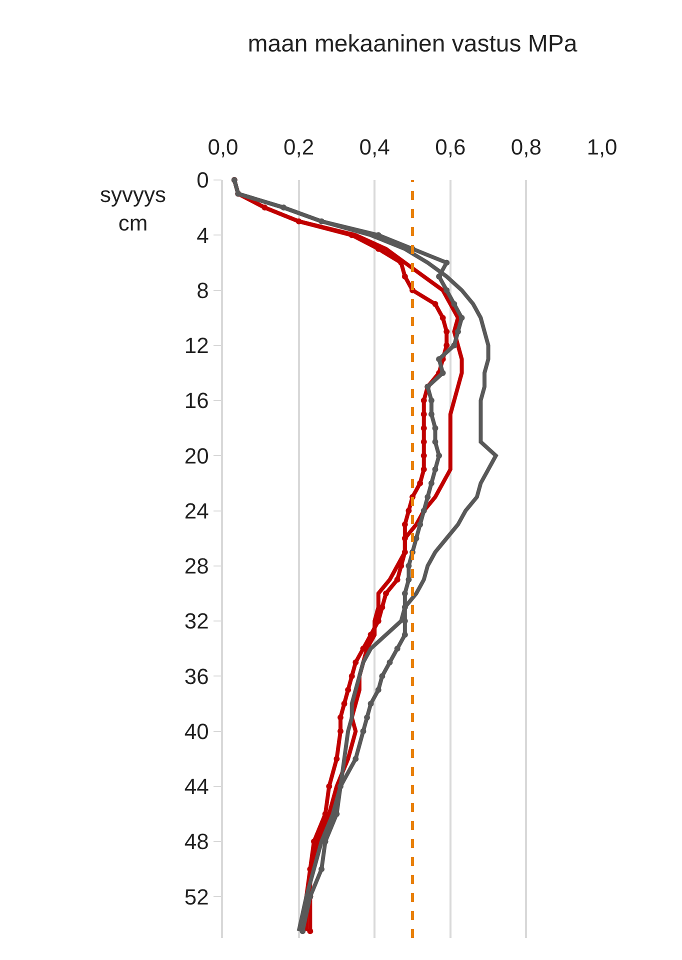  Describe the element at coordinates (196, 566) in the screenshot. I see `y-tick-label: 28` at that location.